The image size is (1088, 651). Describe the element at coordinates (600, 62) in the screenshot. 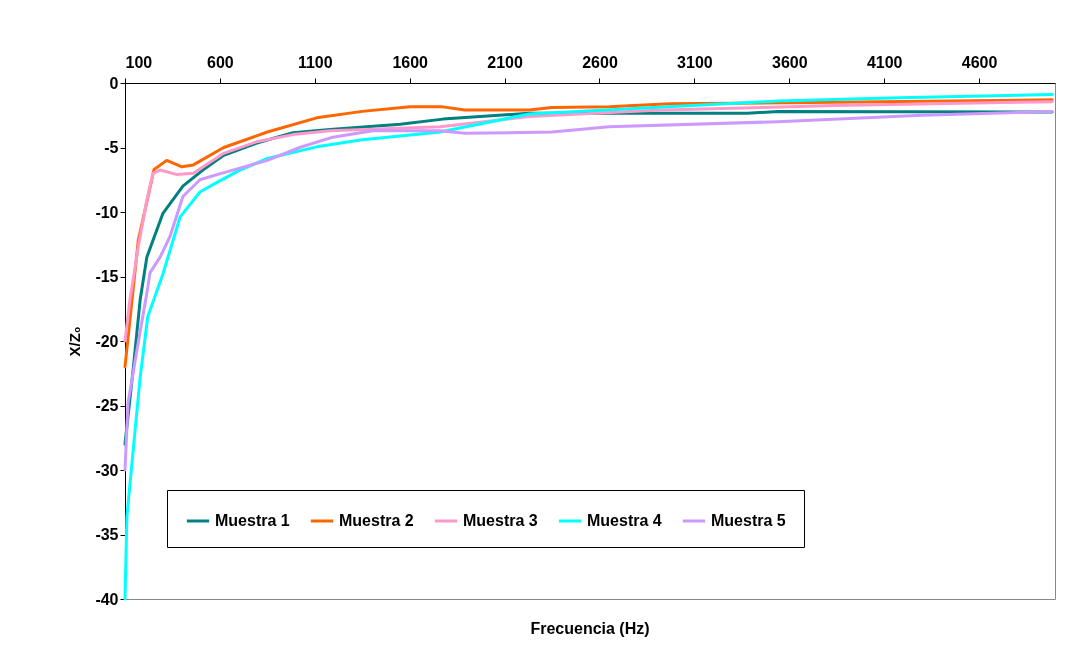

I see `x-tick-label: 2600` at that location.